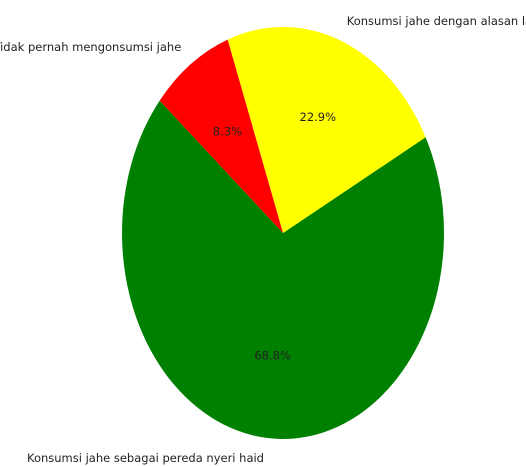  What do you see at coordinates (227, 131) in the screenshot?
I see `percent-label: 8.3%` at bounding box center [227, 131].